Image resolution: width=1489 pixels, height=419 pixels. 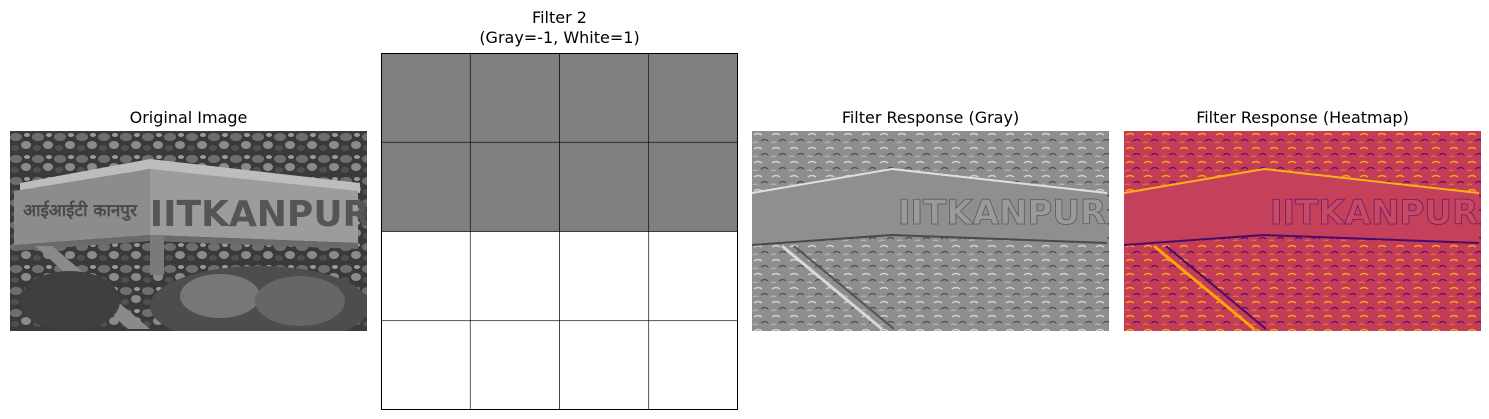 I want to click on sign-text: IITKANPUR, so click(x=258, y=214).